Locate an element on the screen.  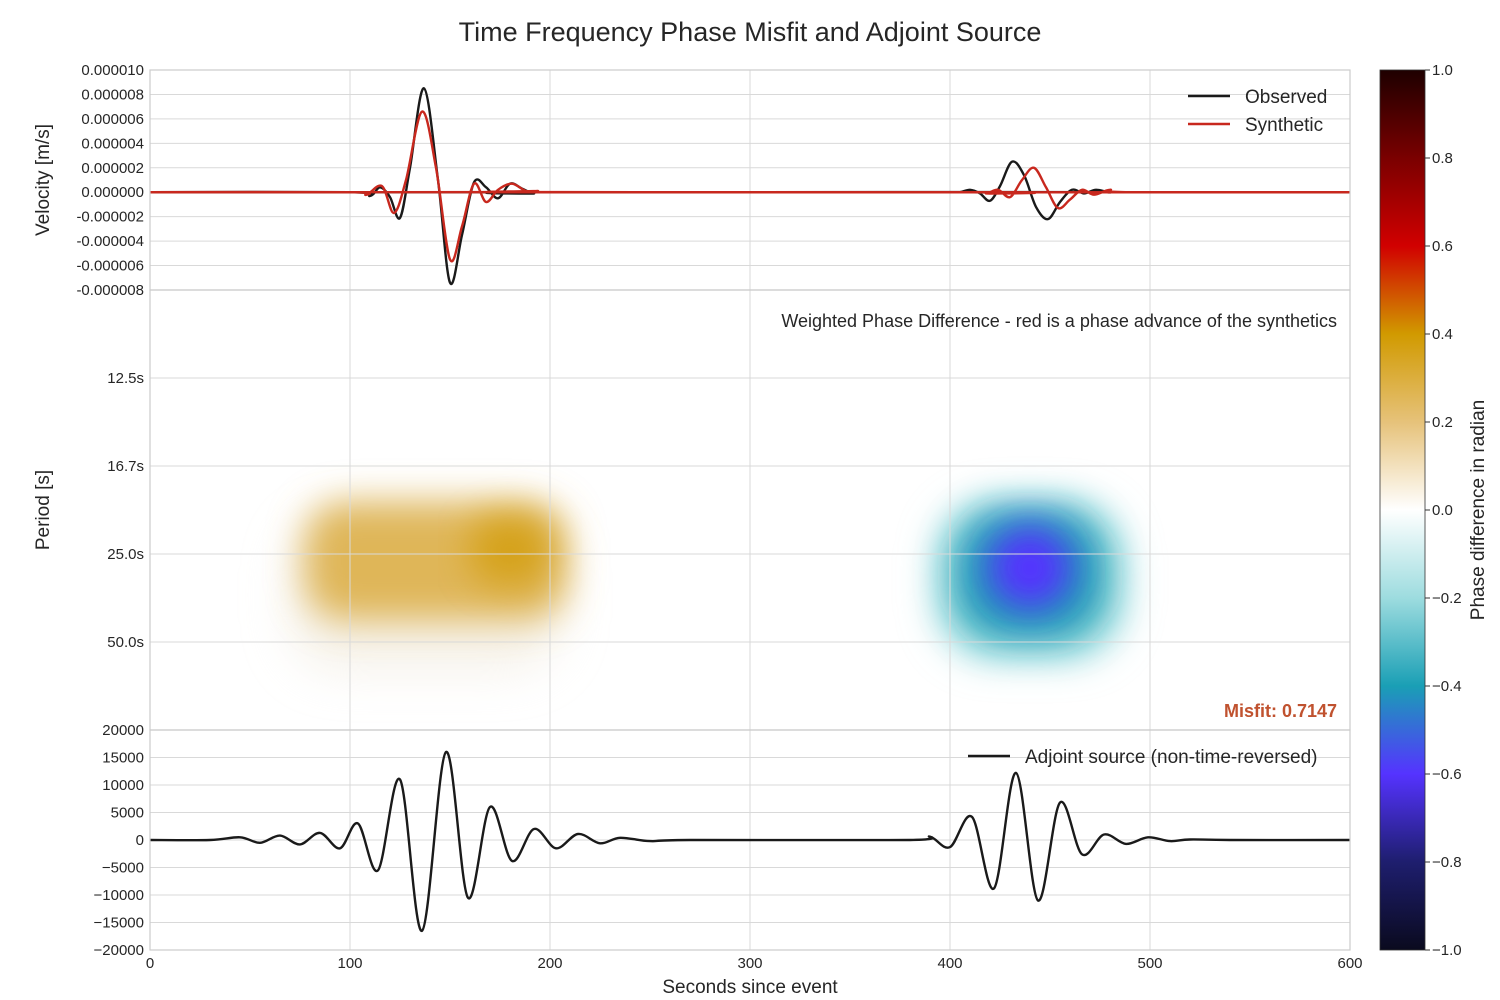
colorbar-tick-label: 0.2 is located at coordinates (1442, 422).